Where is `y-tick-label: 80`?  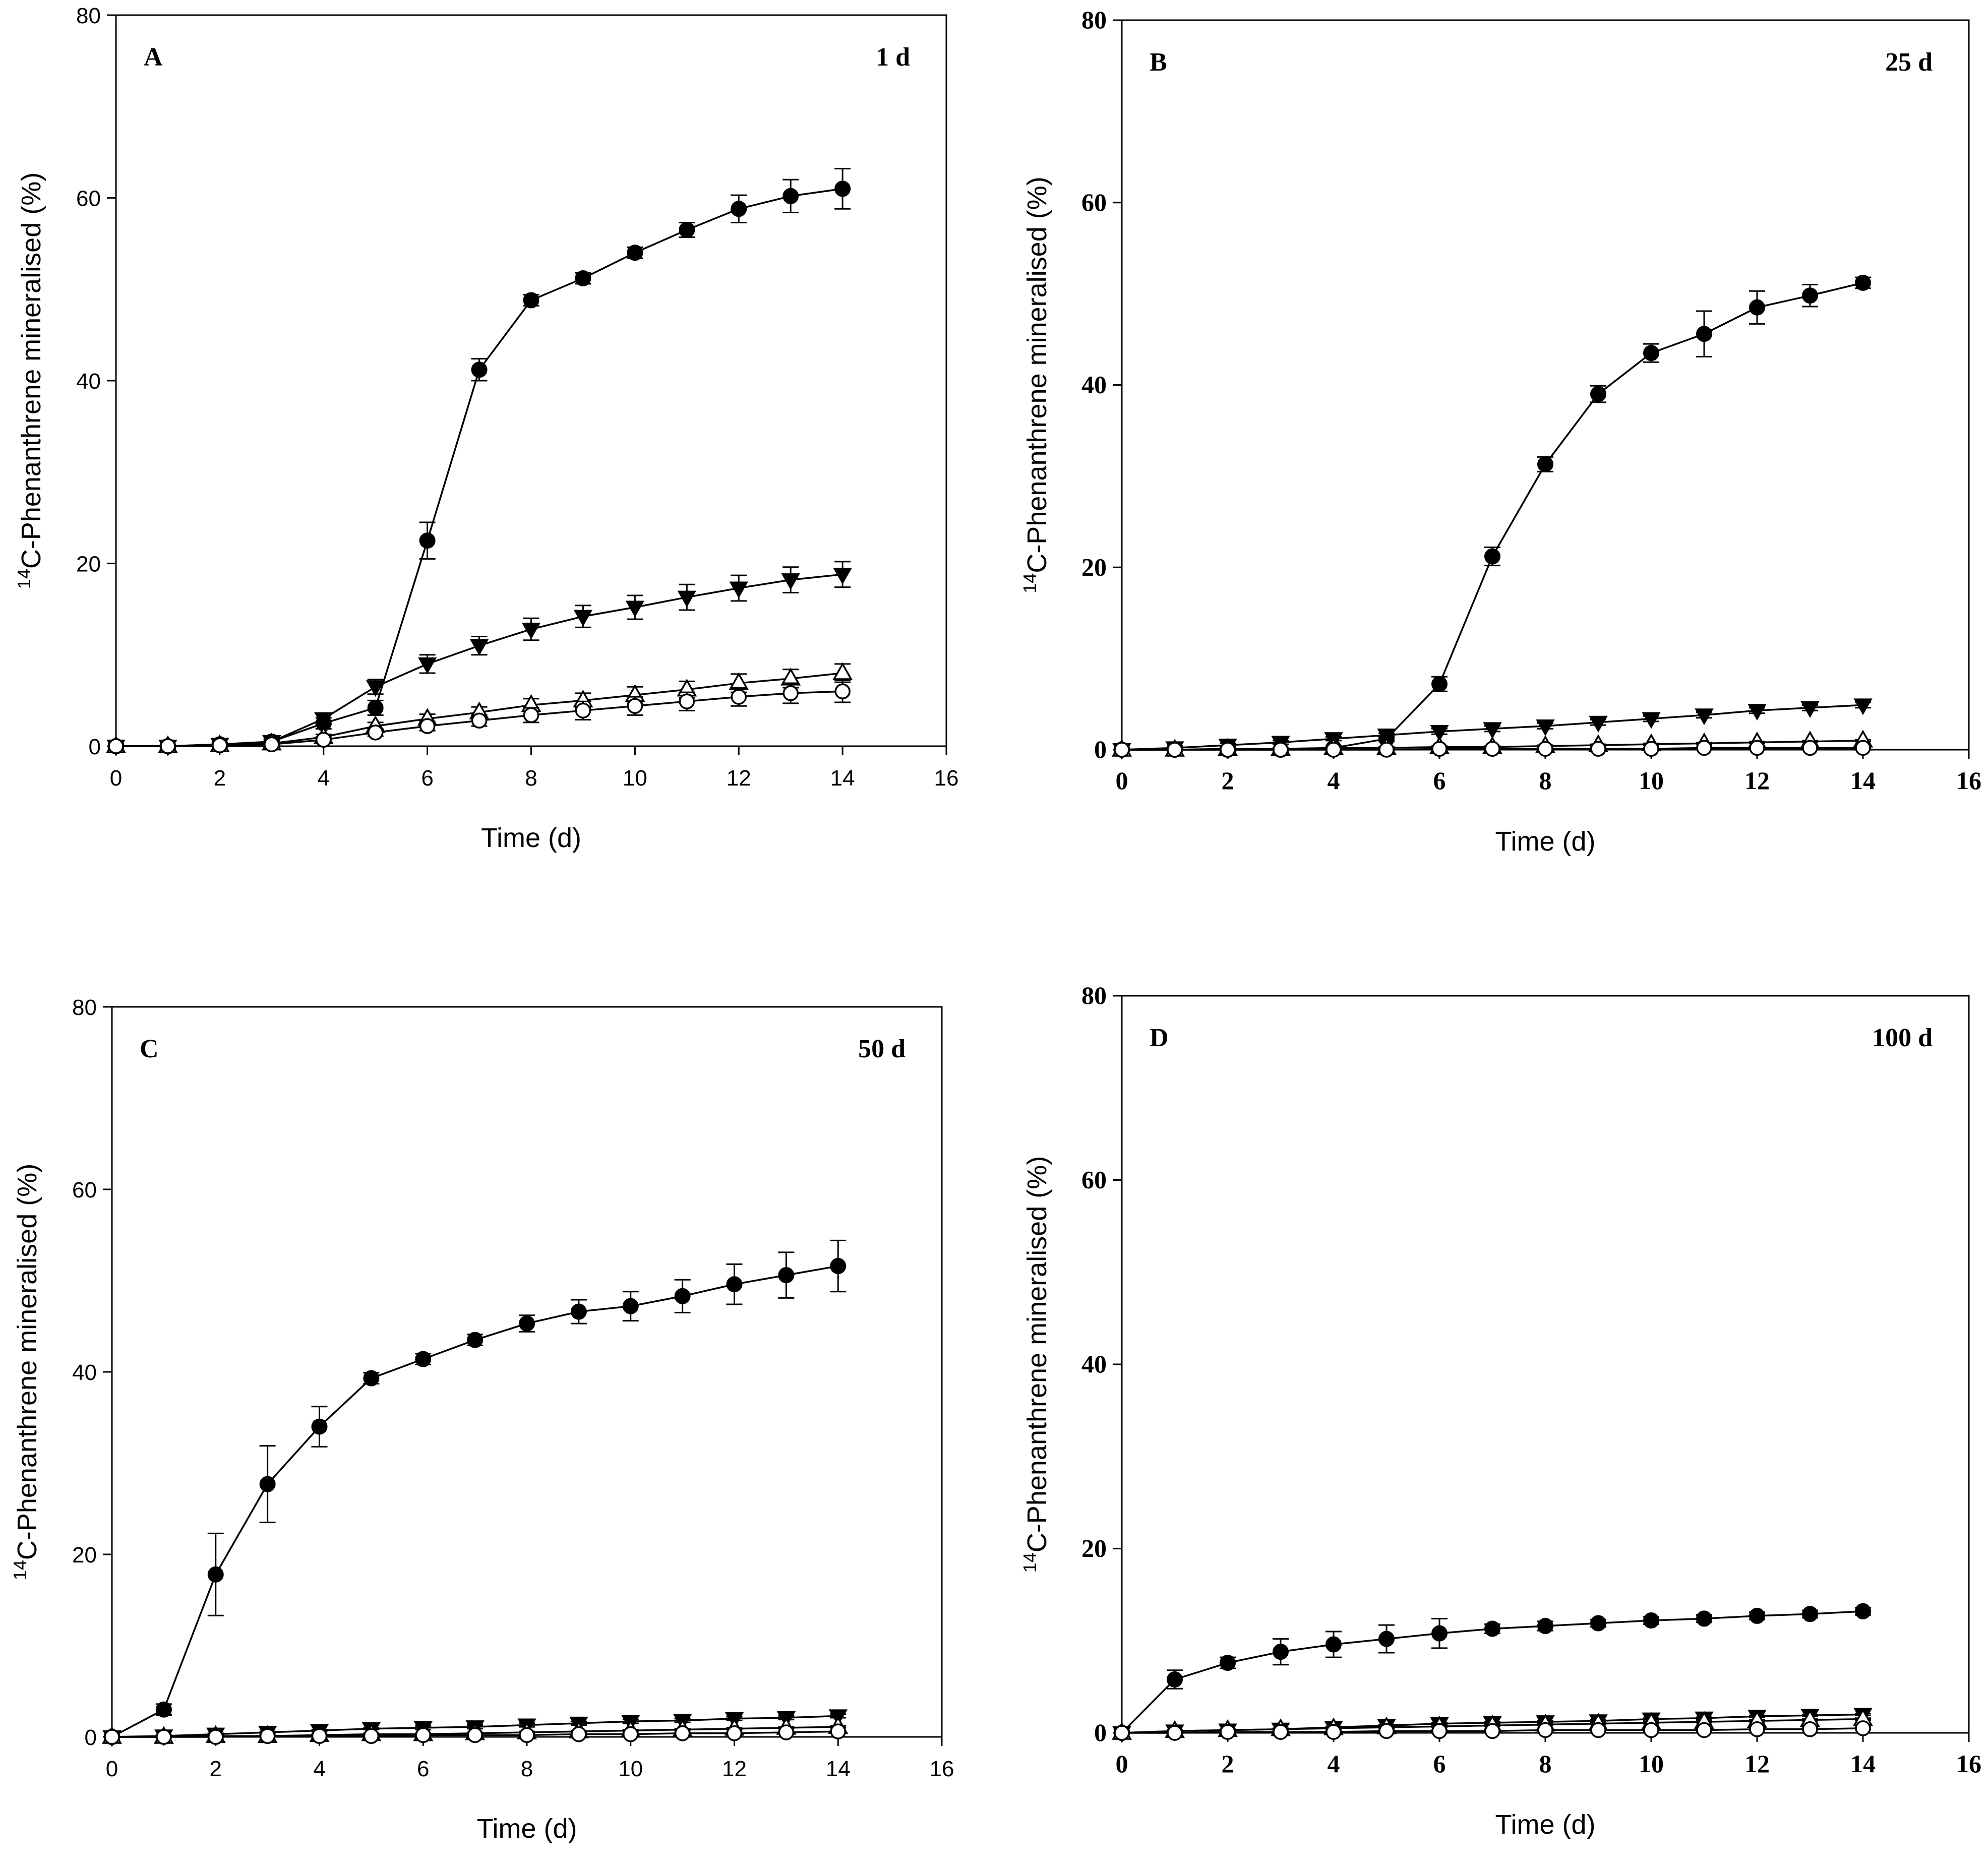
y-tick-label: 80 is located at coordinates (1094, 995).